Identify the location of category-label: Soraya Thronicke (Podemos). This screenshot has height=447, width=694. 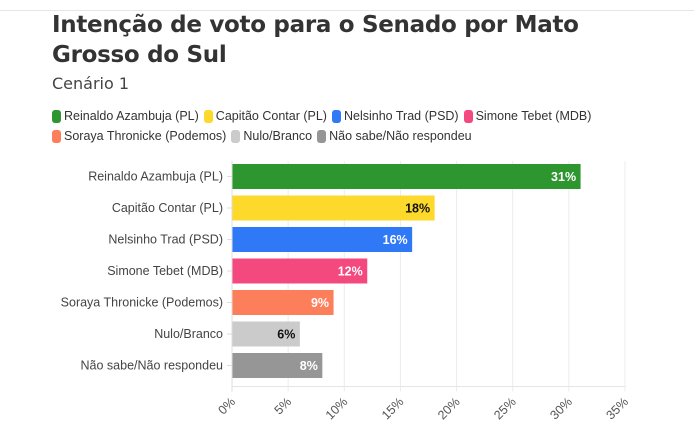
(142, 303).